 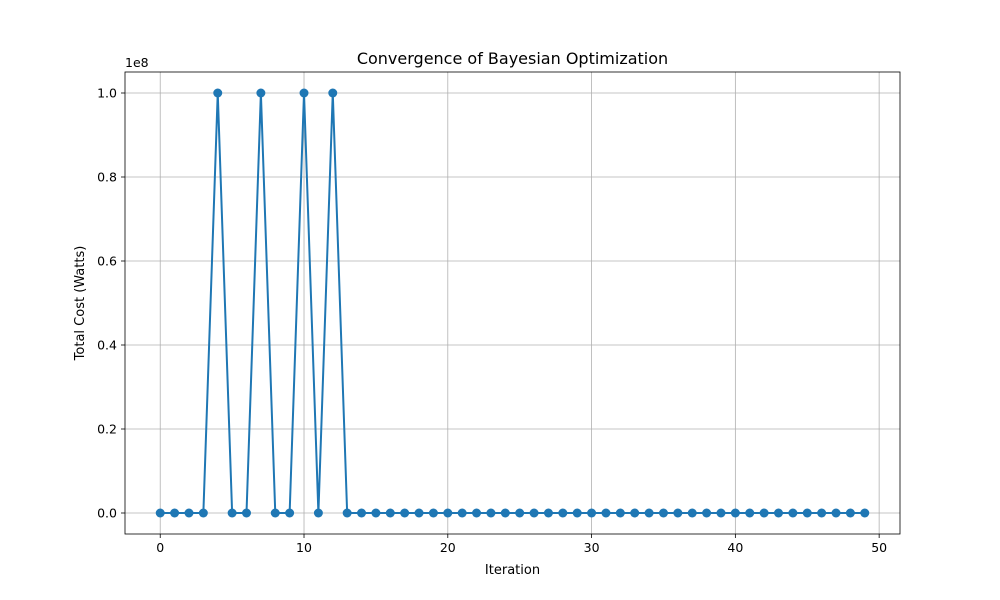 What do you see at coordinates (137, 62) in the screenshot?
I see `y-offset-label: 1e8` at bounding box center [137, 62].